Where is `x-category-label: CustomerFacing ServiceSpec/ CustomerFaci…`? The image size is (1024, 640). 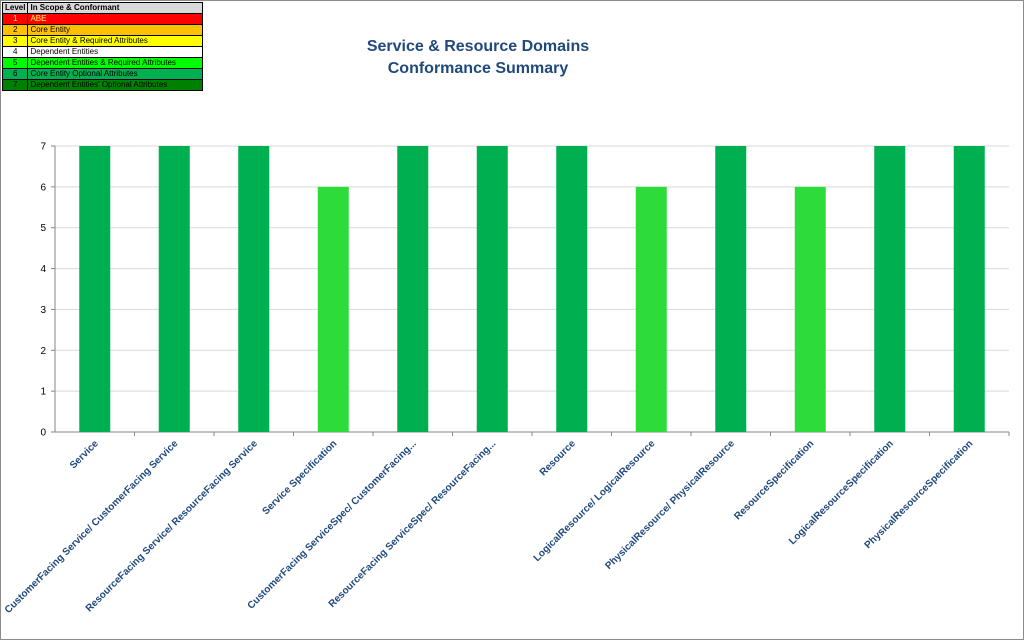
x-category-label: CustomerFacing ServiceSpec/ CustomerFaci… is located at coordinates (332, 524).